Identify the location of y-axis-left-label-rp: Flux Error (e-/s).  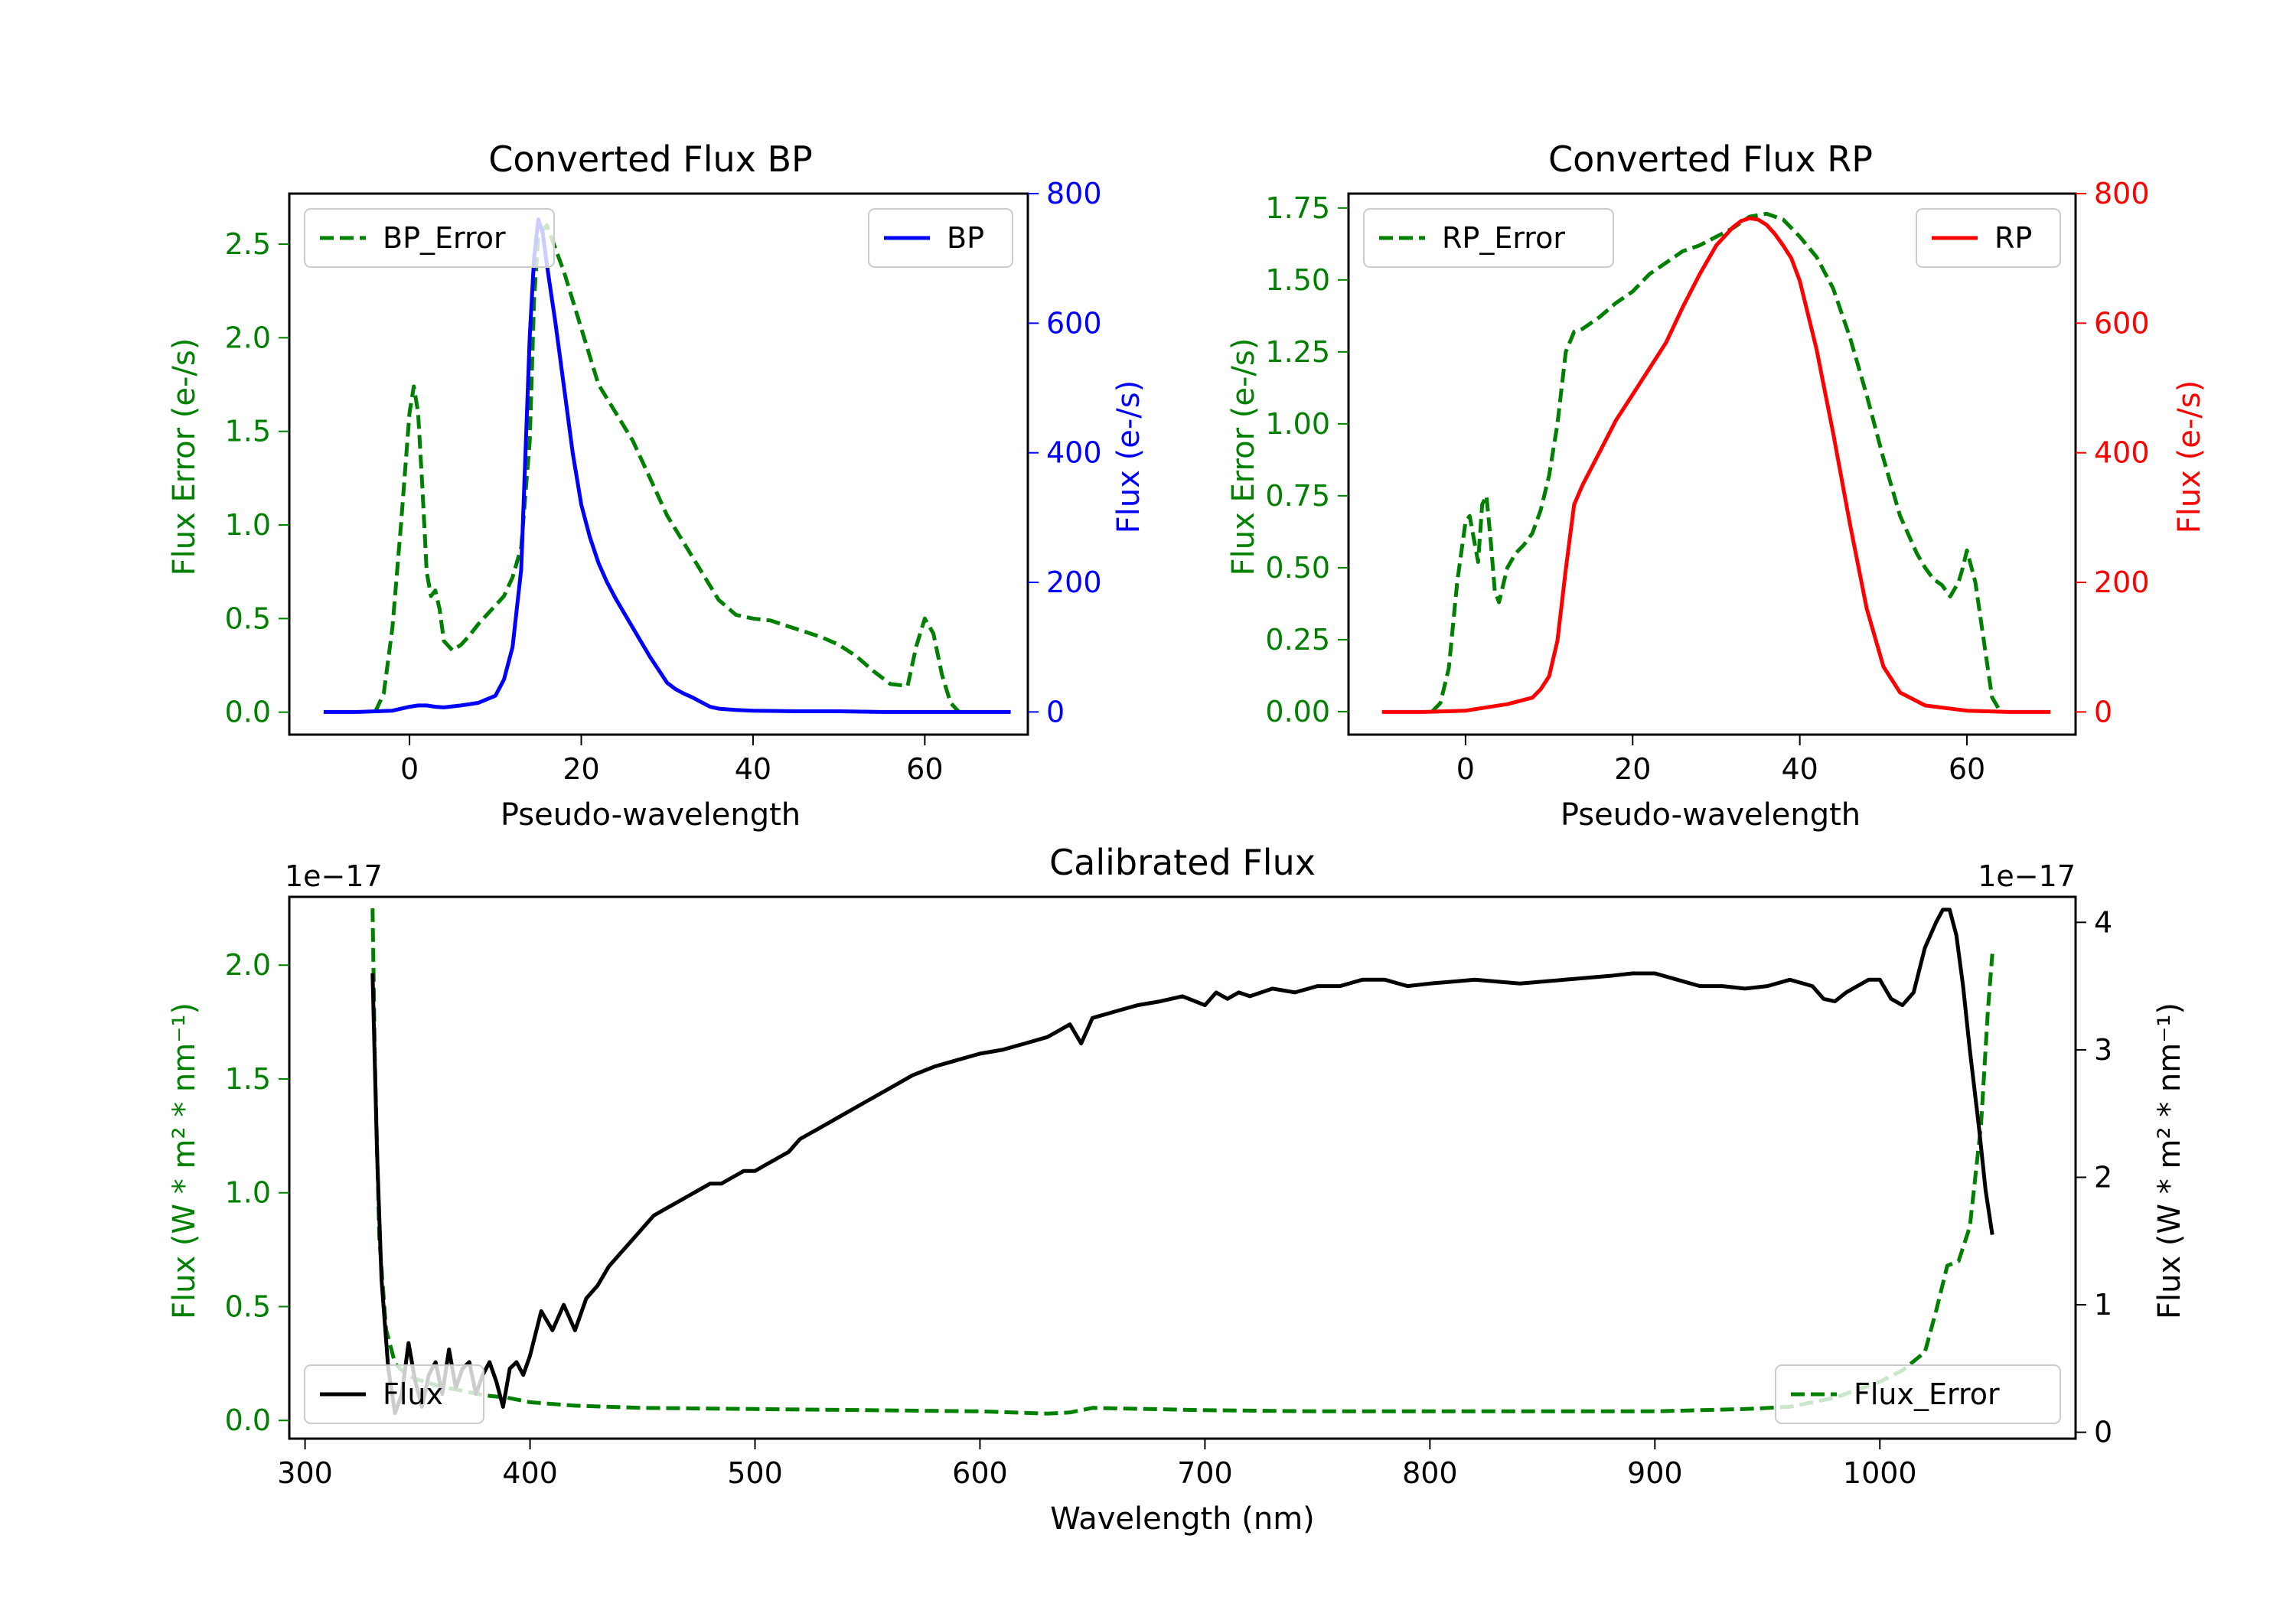
(1243, 457).